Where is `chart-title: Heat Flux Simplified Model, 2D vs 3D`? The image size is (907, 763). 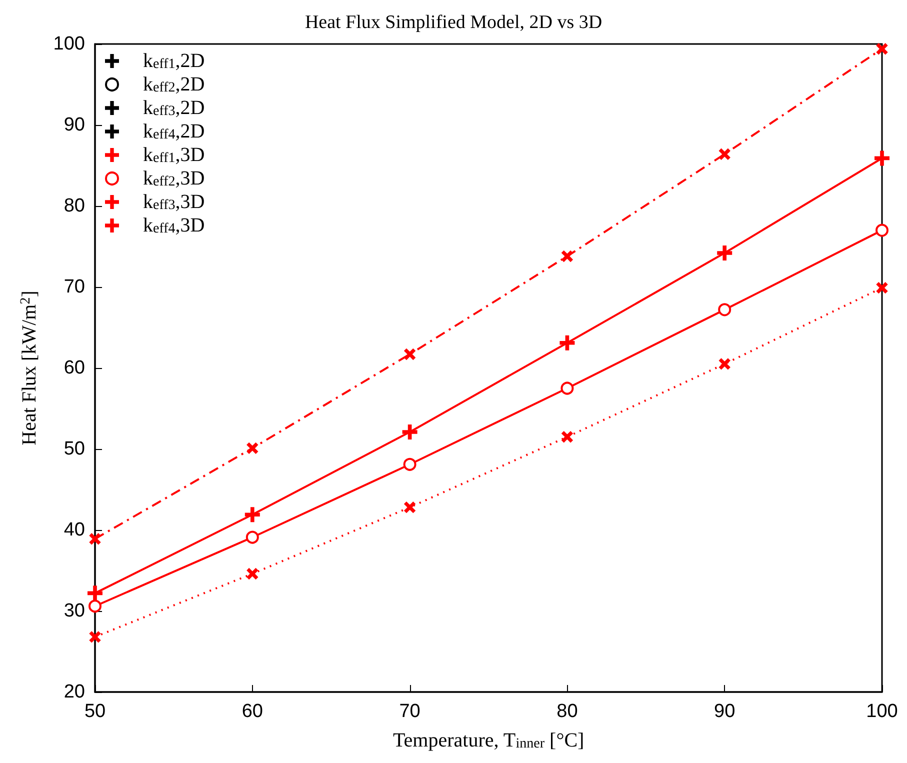 chart-title: Heat Flux Simplified Model, 2D vs 3D is located at coordinates (453, 22).